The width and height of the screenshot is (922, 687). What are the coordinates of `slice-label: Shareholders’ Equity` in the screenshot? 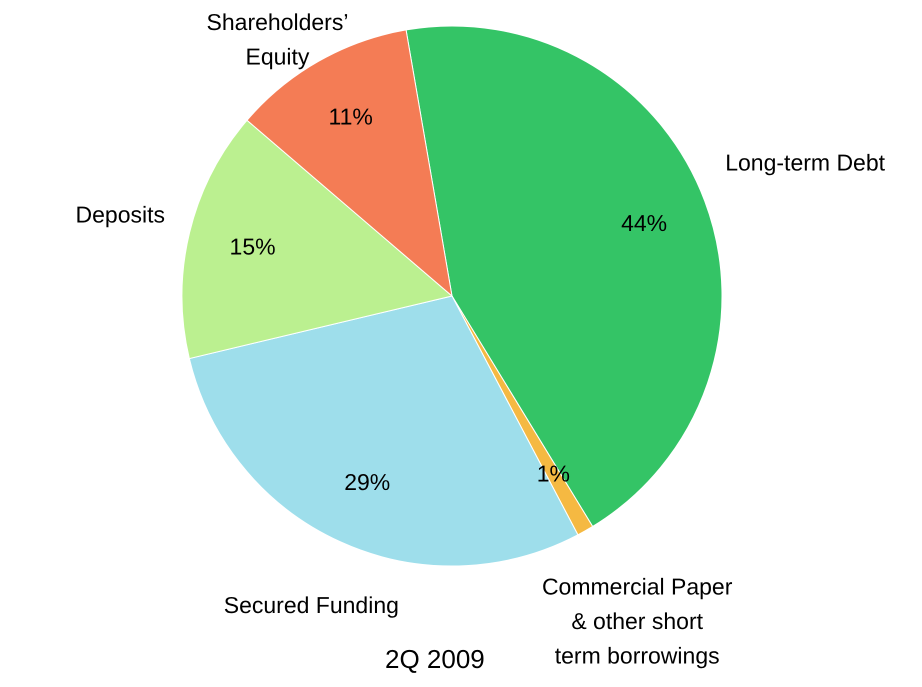 It's located at (277, 39).